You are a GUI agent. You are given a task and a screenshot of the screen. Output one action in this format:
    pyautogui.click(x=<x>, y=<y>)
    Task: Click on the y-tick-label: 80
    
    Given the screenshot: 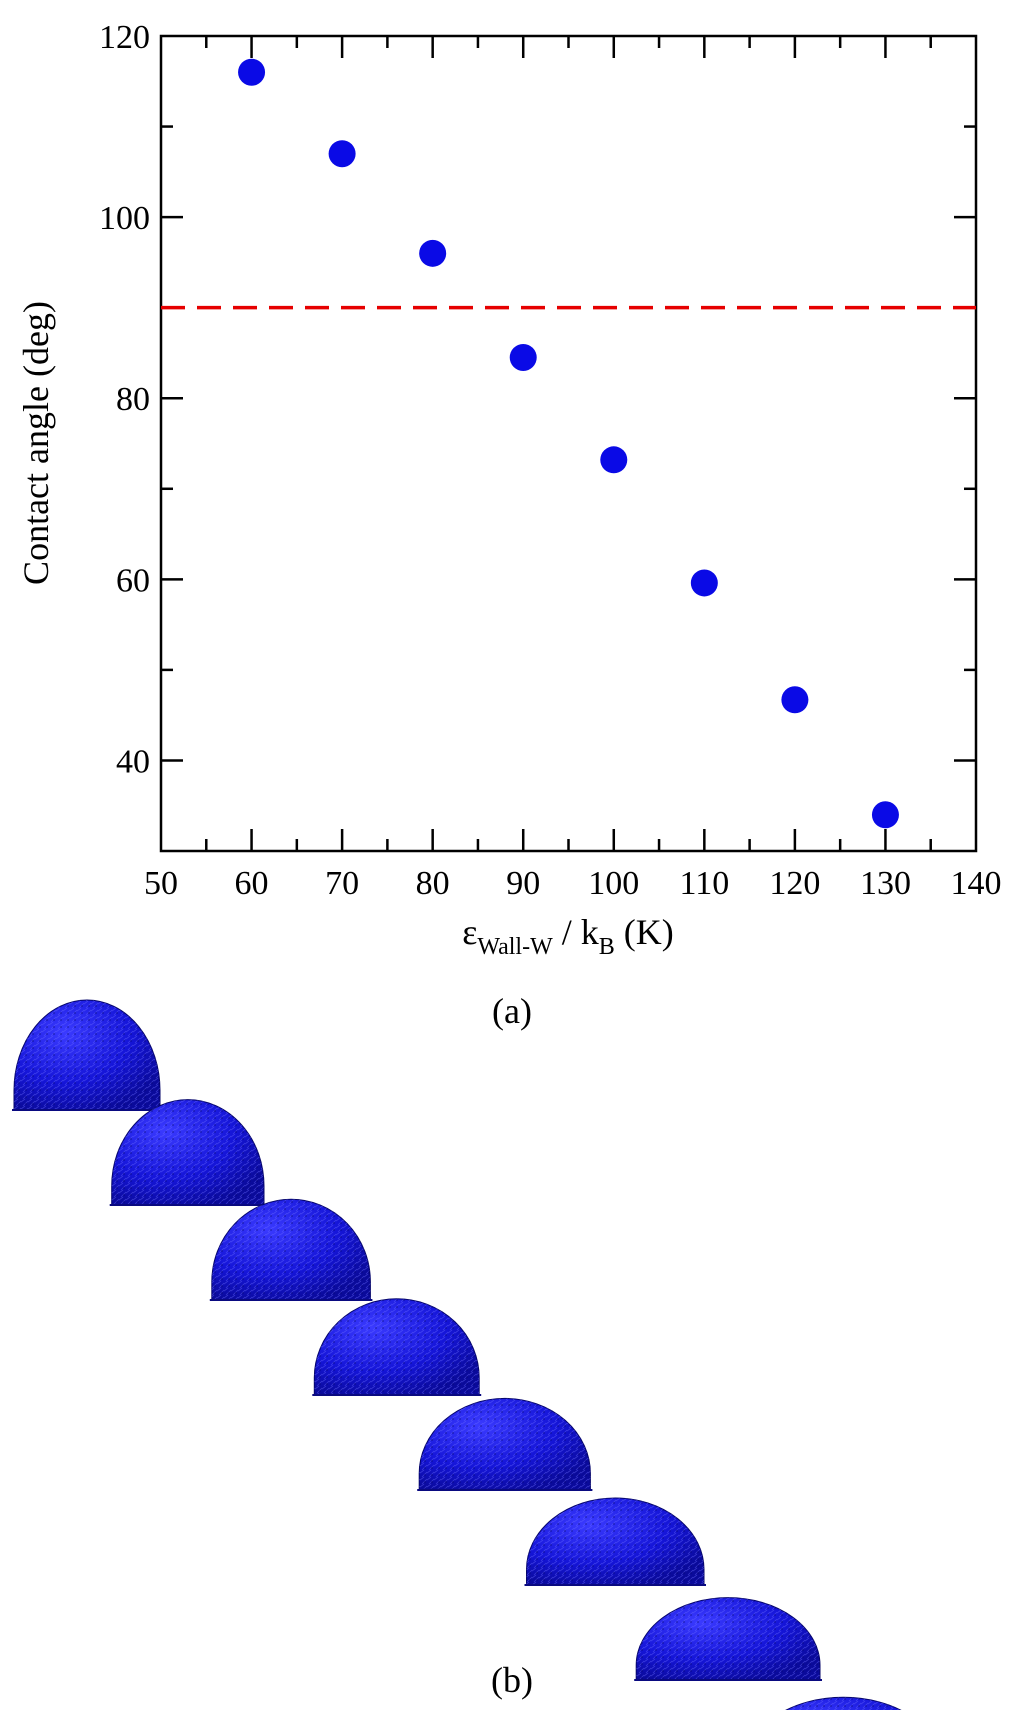 What is the action you would take?
    pyautogui.click(x=133, y=399)
    